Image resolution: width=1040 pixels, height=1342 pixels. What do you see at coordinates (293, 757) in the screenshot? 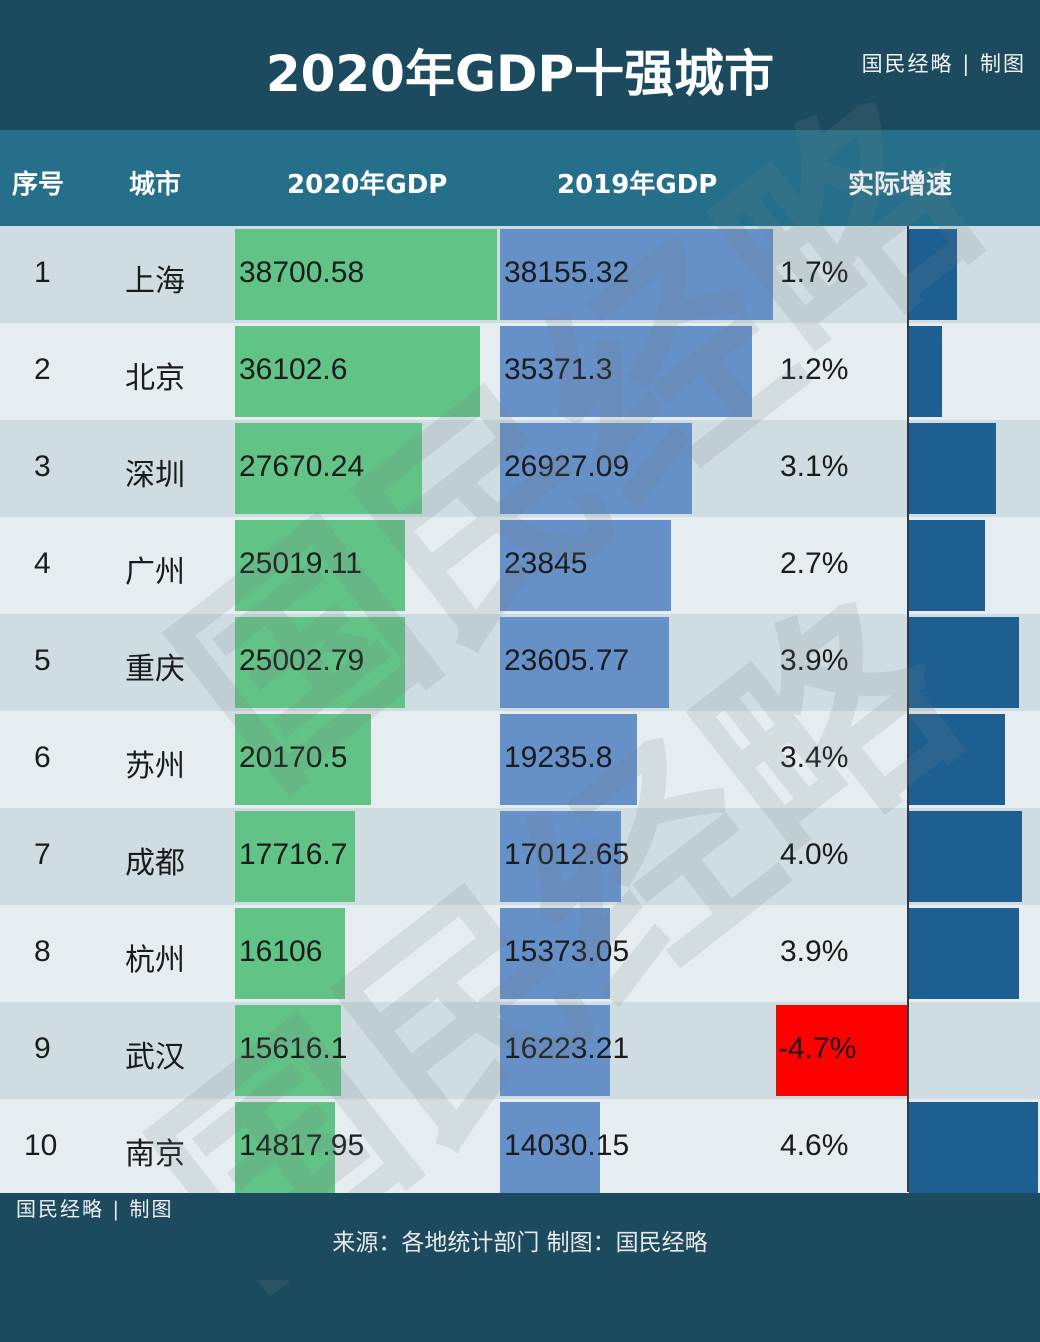
I see `gdp2020-cell: 20170.5` at bounding box center [293, 757].